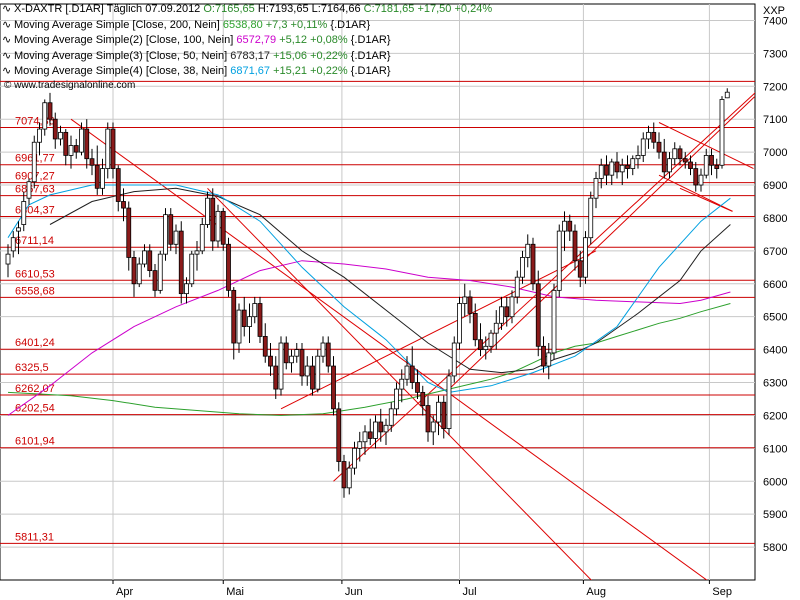 This screenshot has width=800, height=600. Describe the element at coordinates (173, 9) in the screenshot. I see `date-label: 07.09.2012` at that location.